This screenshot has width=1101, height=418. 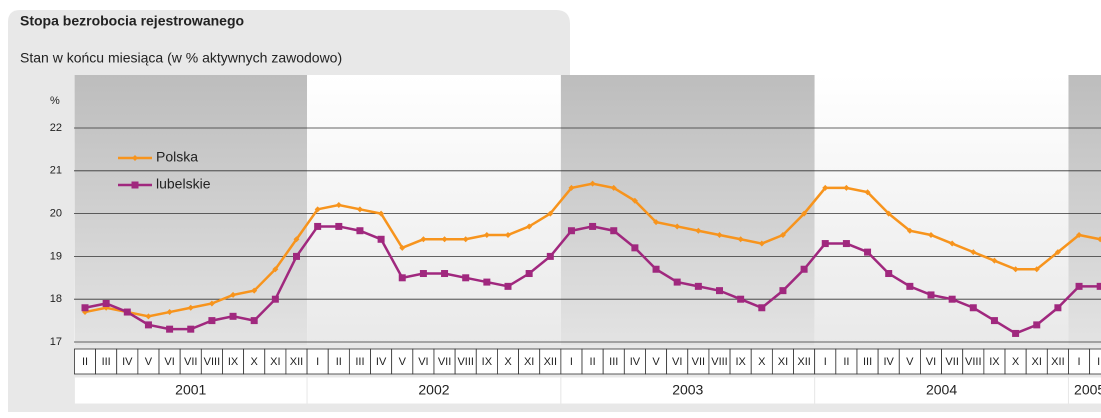 I want to click on x-tick-label: IX, so click(x=740, y=362).